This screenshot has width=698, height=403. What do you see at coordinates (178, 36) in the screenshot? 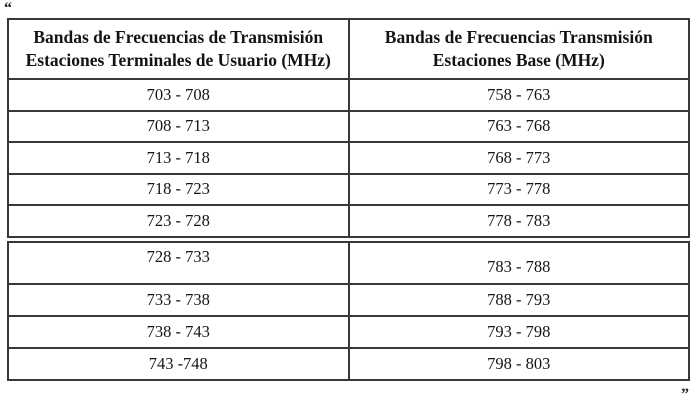
I see `header-line: Bandas de Frecuencias de Transmisión` at bounding box center [178, 36].